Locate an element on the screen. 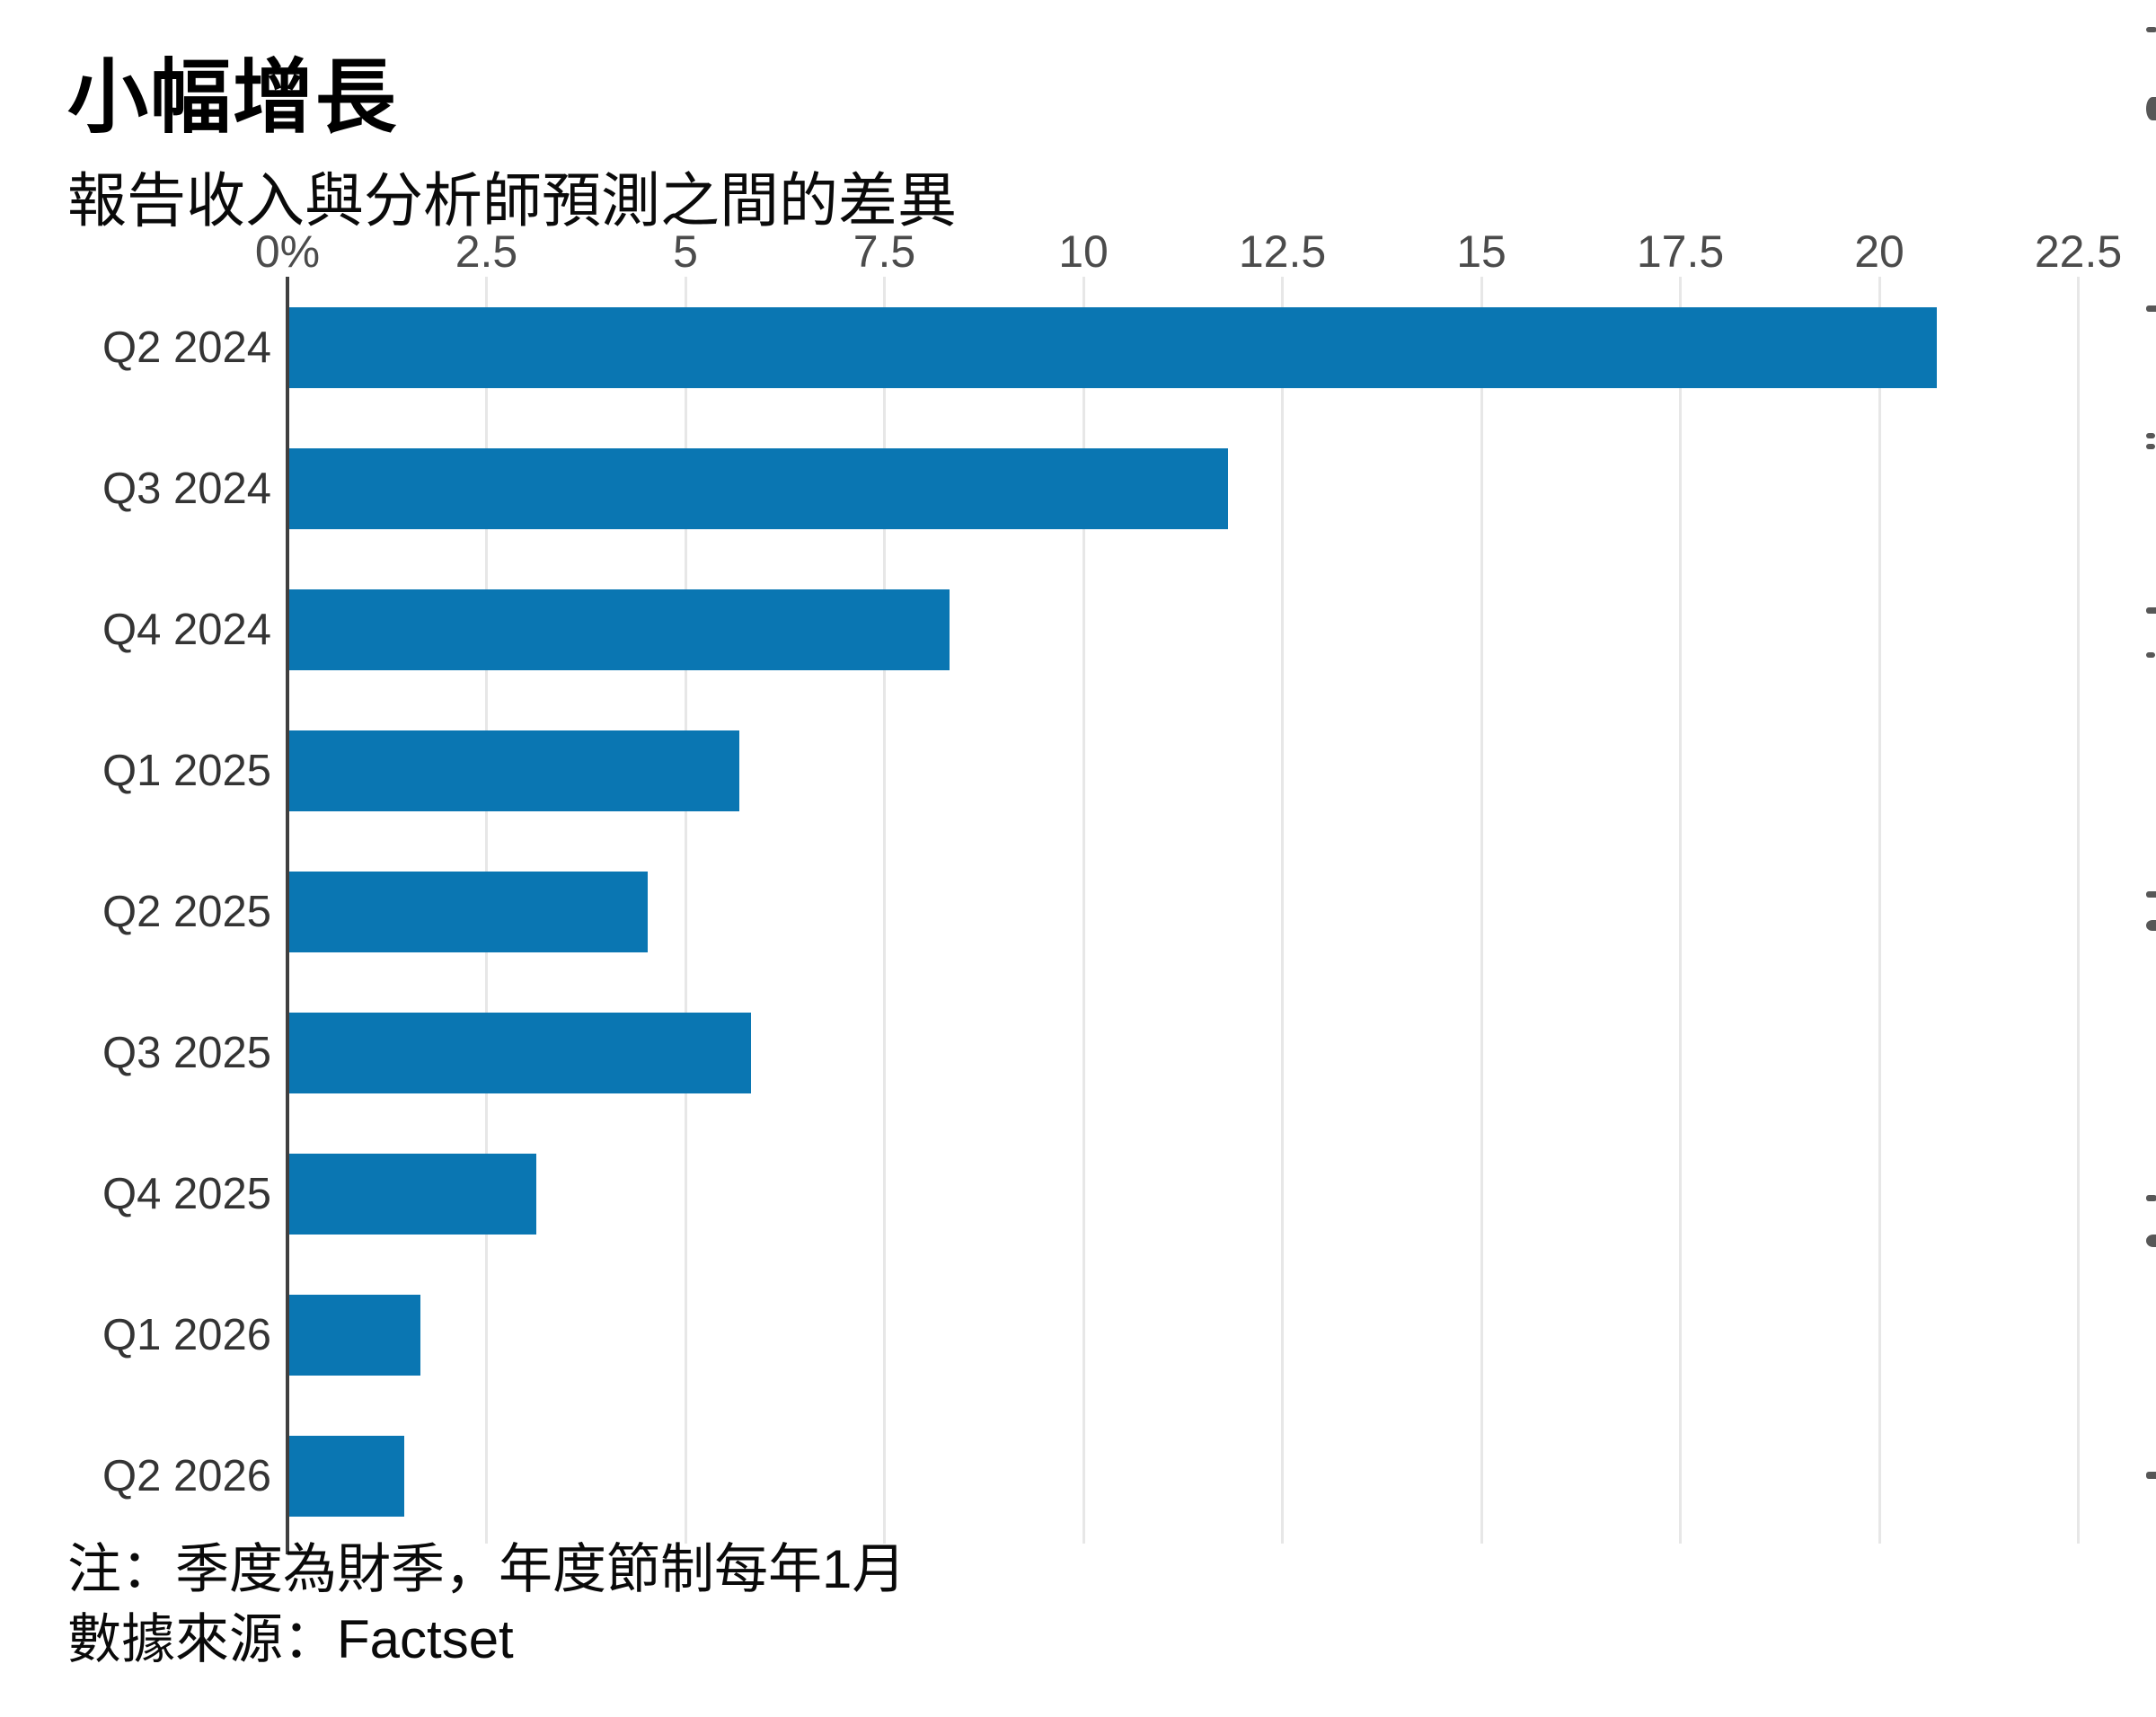 Image resolution: width=2156 pixels, height=1717 pixels. bar-q2-2026 is located at coordinates (346, 1476).